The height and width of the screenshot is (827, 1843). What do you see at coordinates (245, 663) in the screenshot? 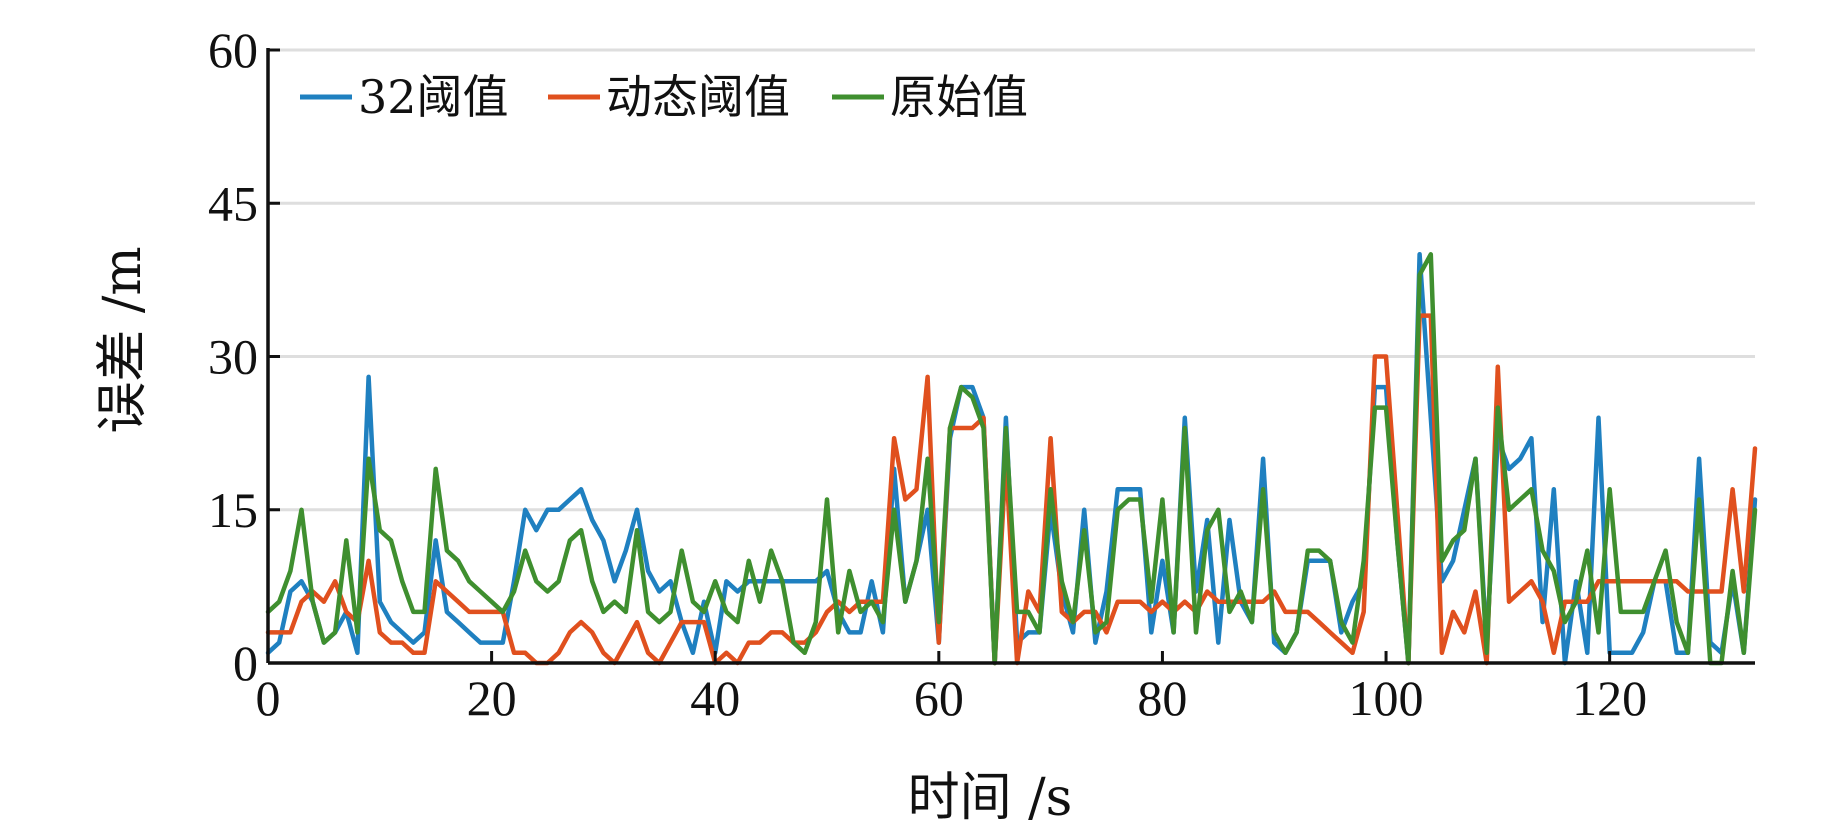
I see `y-tick-label-0: 0` at bounding box center [245, 663].